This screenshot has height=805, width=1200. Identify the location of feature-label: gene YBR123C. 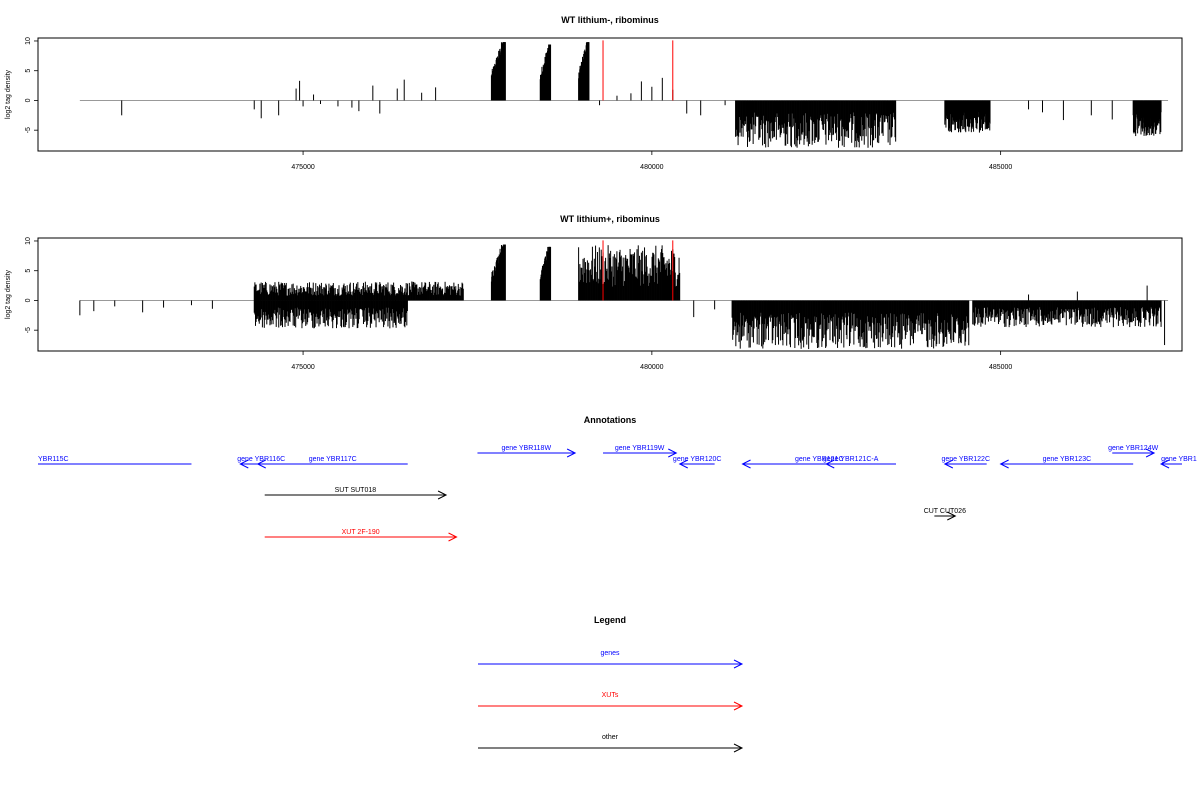
(1067, 459).